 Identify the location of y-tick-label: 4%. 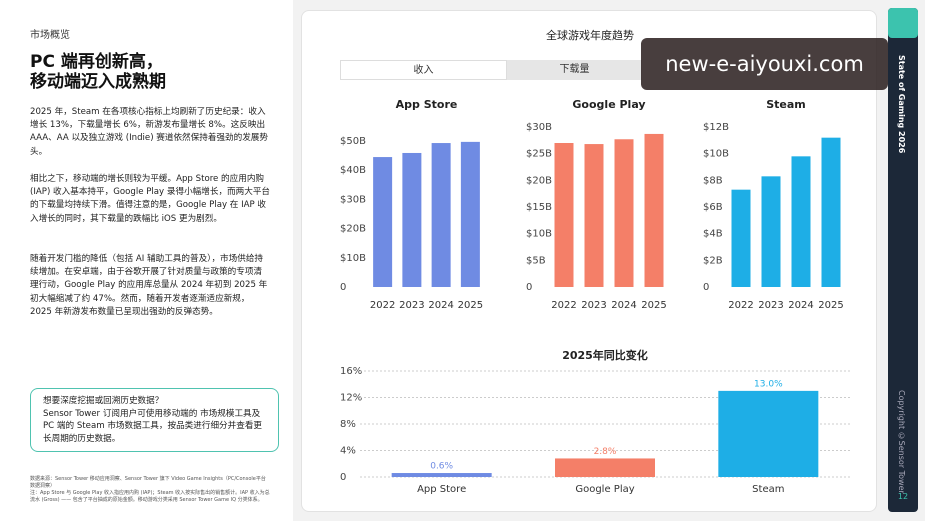
(348, 451).